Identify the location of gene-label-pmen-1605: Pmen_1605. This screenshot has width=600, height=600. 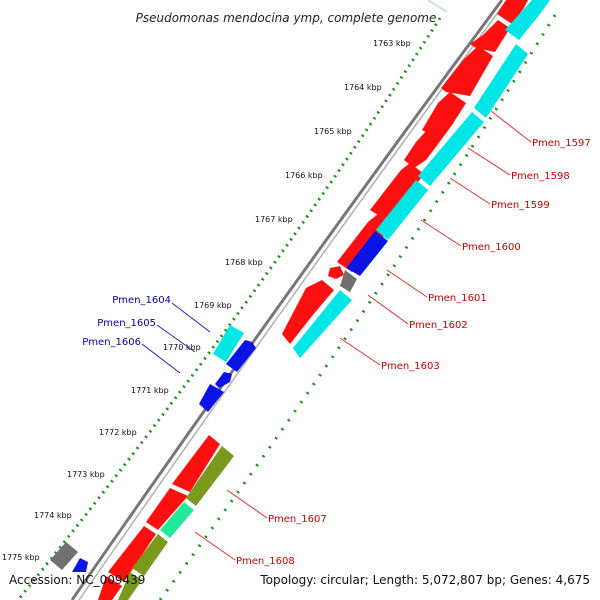
(126, 323).